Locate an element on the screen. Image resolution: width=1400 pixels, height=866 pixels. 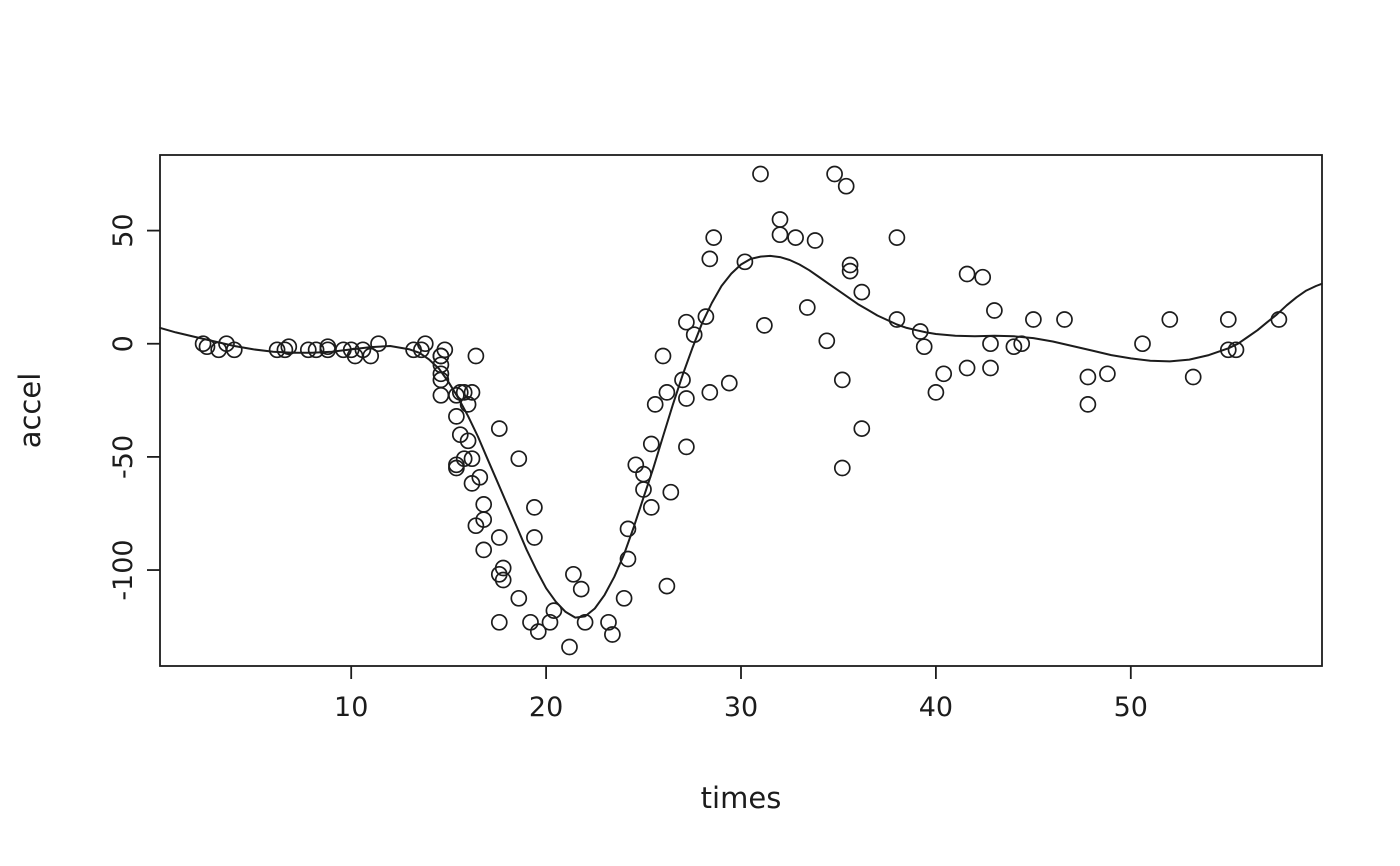
y-tick-label: -50 is located at coordinates (123, 457).